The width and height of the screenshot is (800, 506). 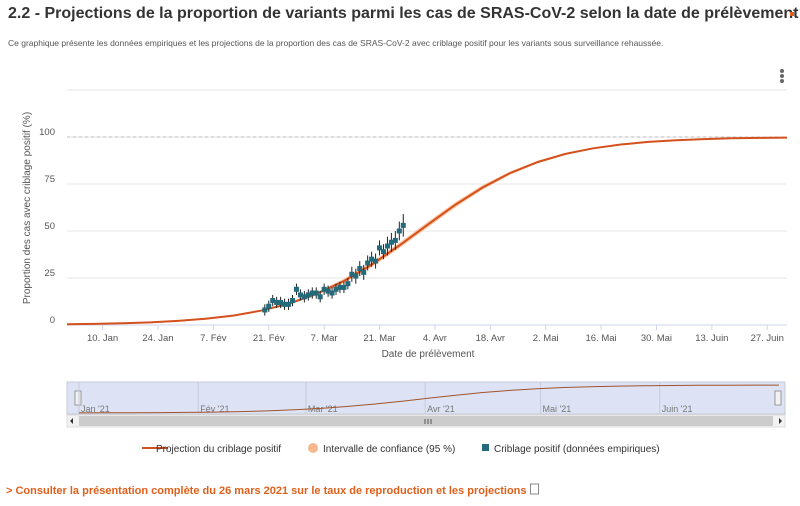 I want to click on x-tick-label: 4. Avr, so click(x=435, y=338).